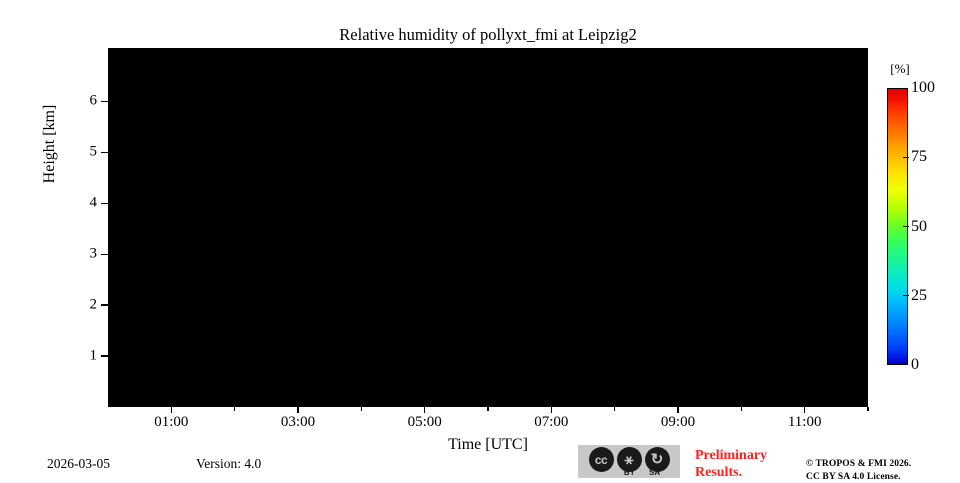 This screenshot has height=483, width=960. I want to click on preliminary-line-2: Results., so click(719, 472).